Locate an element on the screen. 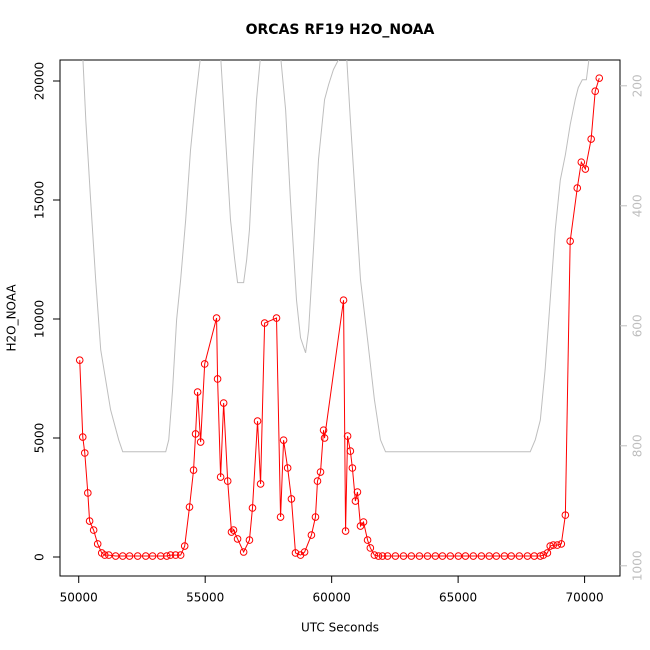  y2-tick-label: 1000 is located at coordinates (638, 566).